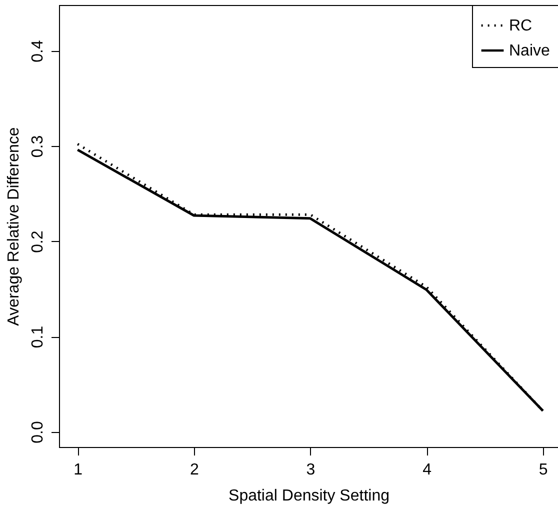 The height and width of the screenshot is (511, 558). What do you see at coordinates (194, 470) in the screenshot?
I see `x-tick-label: 2` at bounding box center [194, 470].